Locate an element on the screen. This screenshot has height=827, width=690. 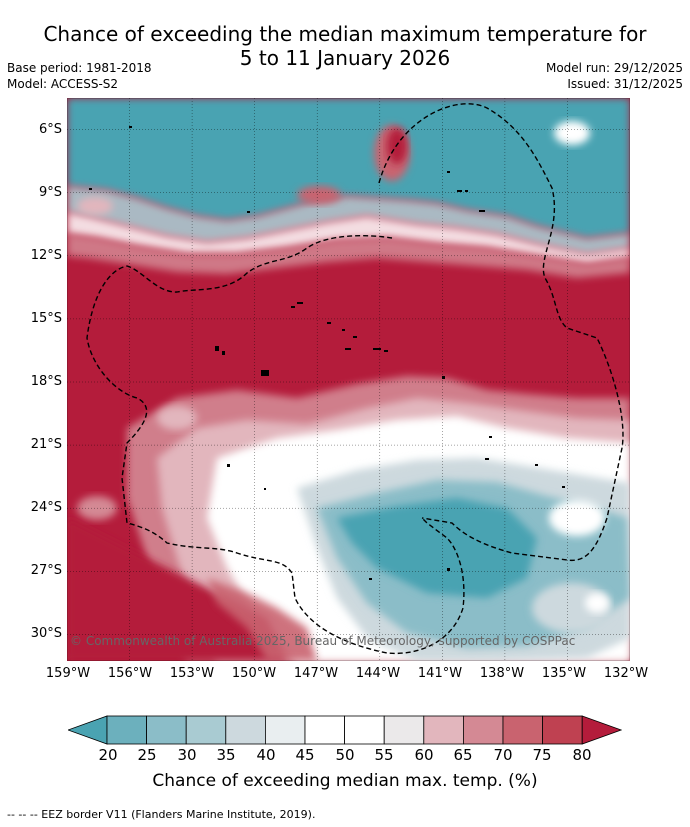
colorbar-tick: 75 is located at coordinates (542, 755).